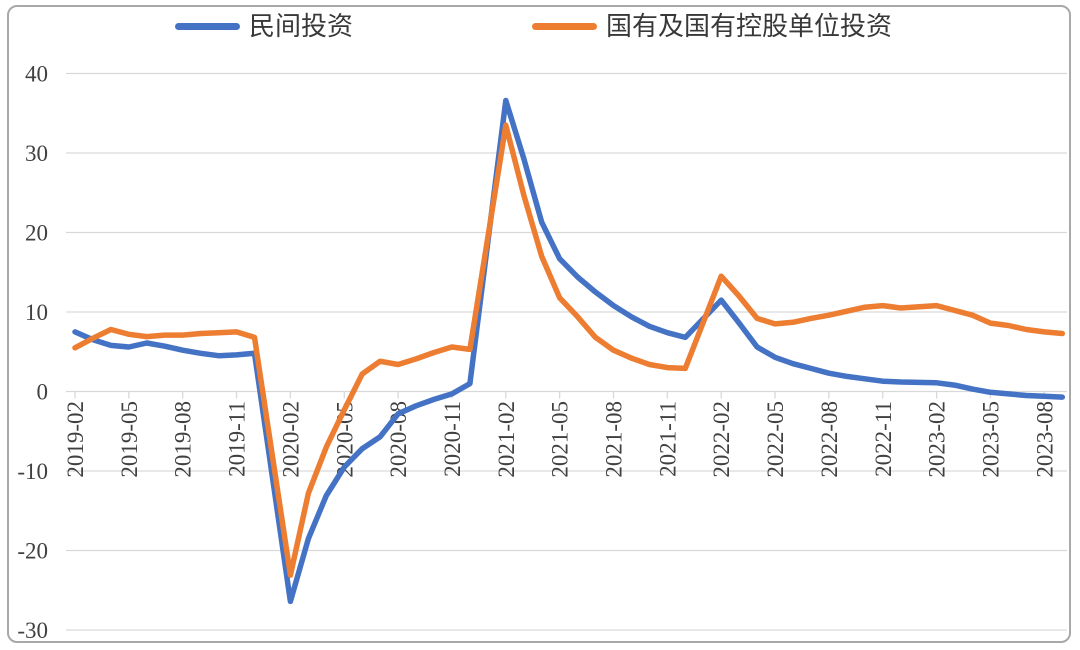  I want to click on y-tick-label: 0, so click(43, 392).